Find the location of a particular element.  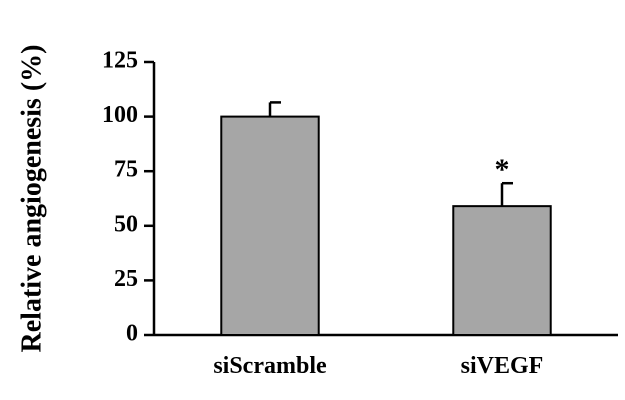

y-tick-label: 25 is located at coordinates (126, 279).